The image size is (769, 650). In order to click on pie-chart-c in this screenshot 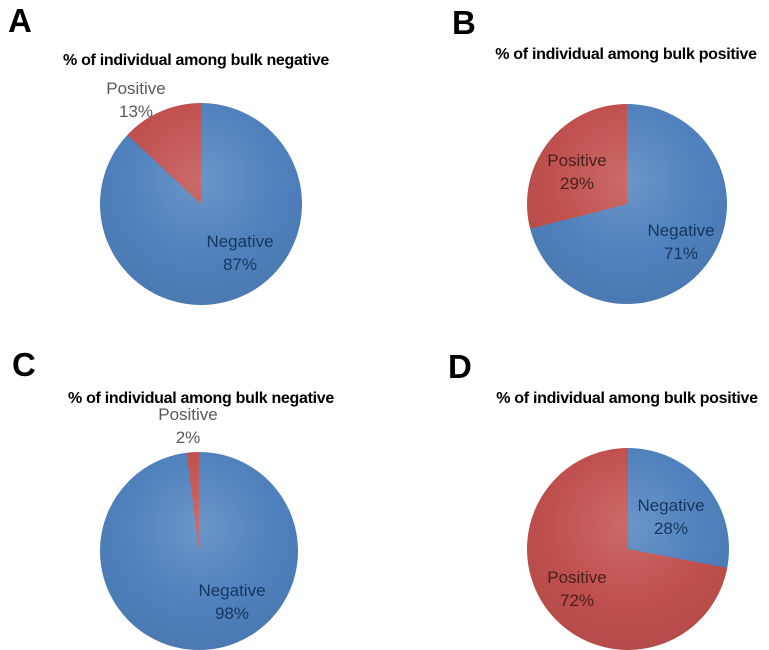, I will do `click(199, 551)`.